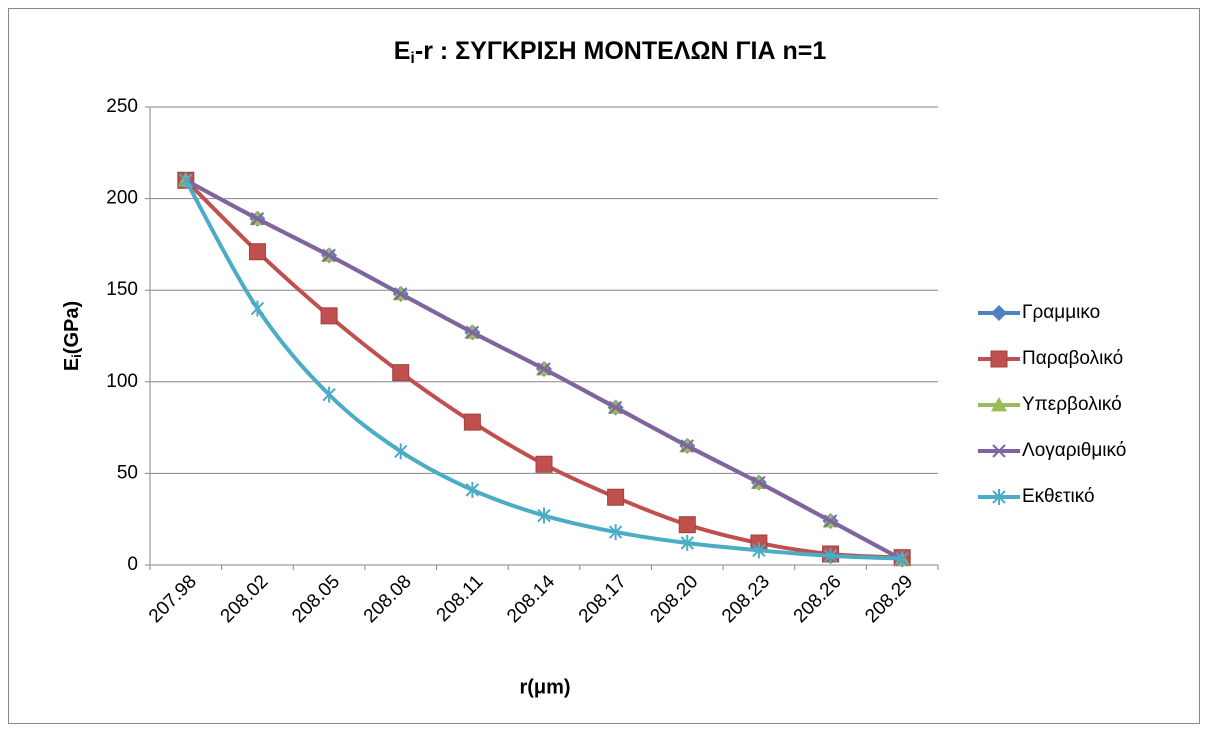 The image size is (1209, 733). Describe the element at coordinates (76, 356) in the screenshot. I see `y-label-subscript: i` at that location.